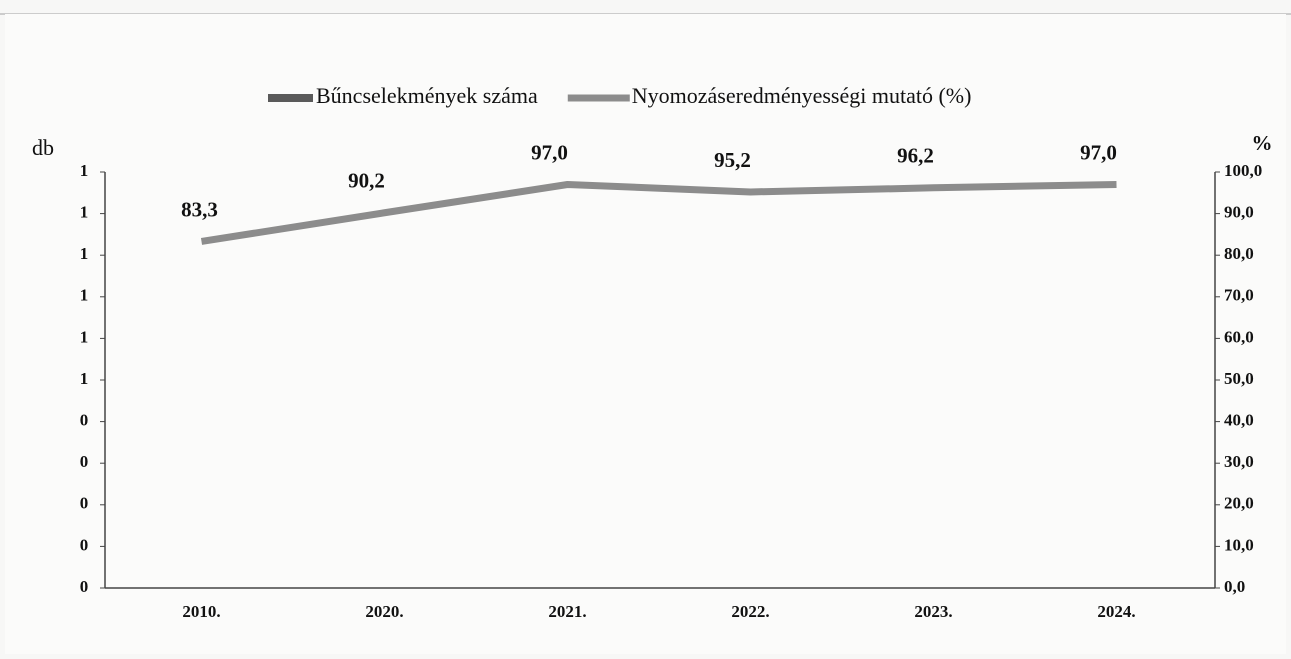 This screenshot has height=659, width=1291. What do you see at coordinates (1239, 461) in the screenshot?
I see `y2-tick-label: 30,0` at bounding box center [1239, 461].